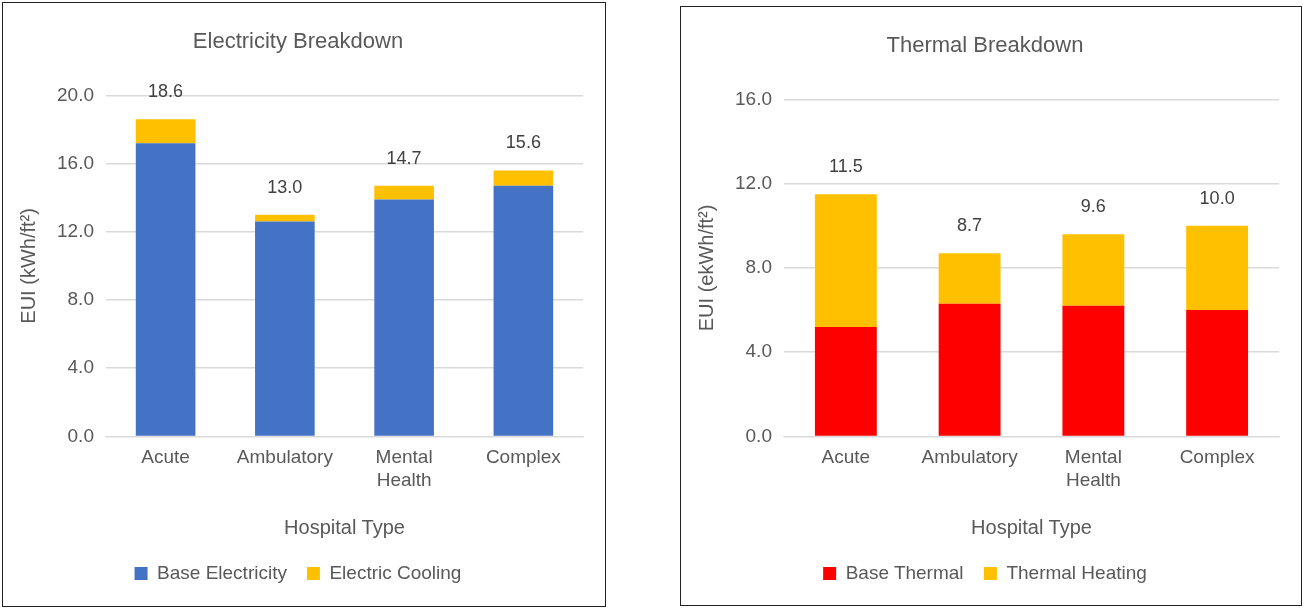  I want to click on y-axis-title: EUI (kWh/ft²), so click(27, 266).